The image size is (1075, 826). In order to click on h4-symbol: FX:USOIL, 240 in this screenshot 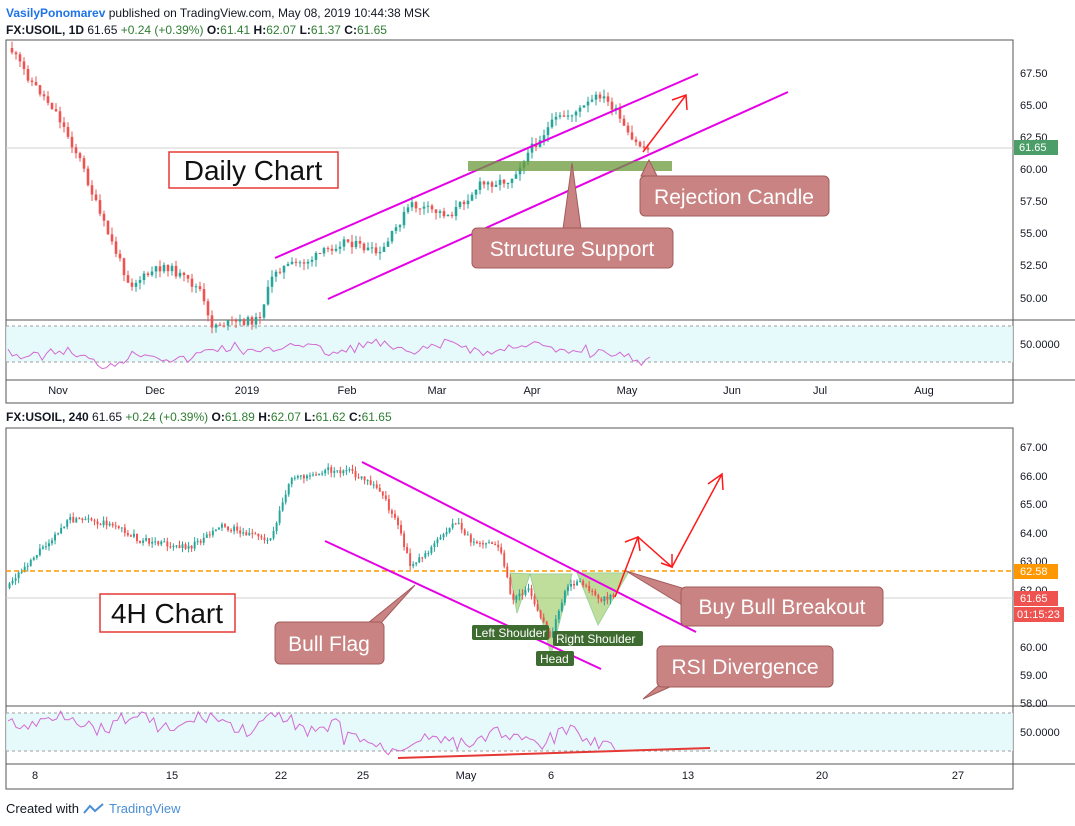, I will do `click(47, 417)`.